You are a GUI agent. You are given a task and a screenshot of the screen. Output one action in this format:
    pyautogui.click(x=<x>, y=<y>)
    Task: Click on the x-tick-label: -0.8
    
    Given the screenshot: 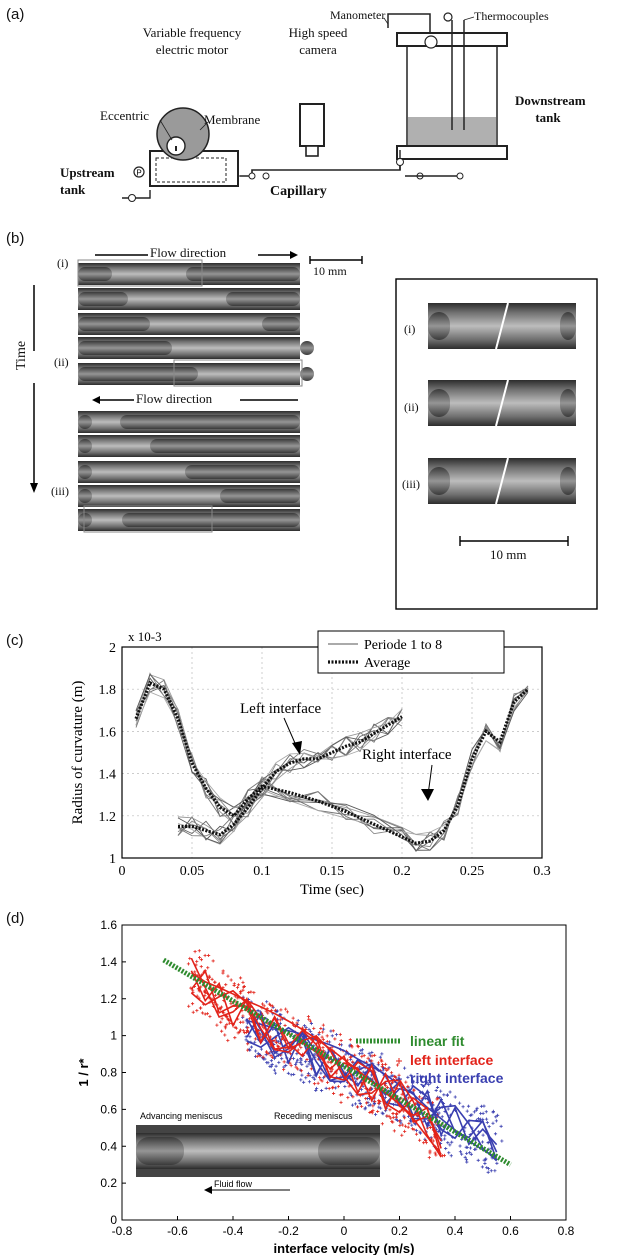 What is the action you would take?
    pyautogui.click(x=122, y=1231)
    